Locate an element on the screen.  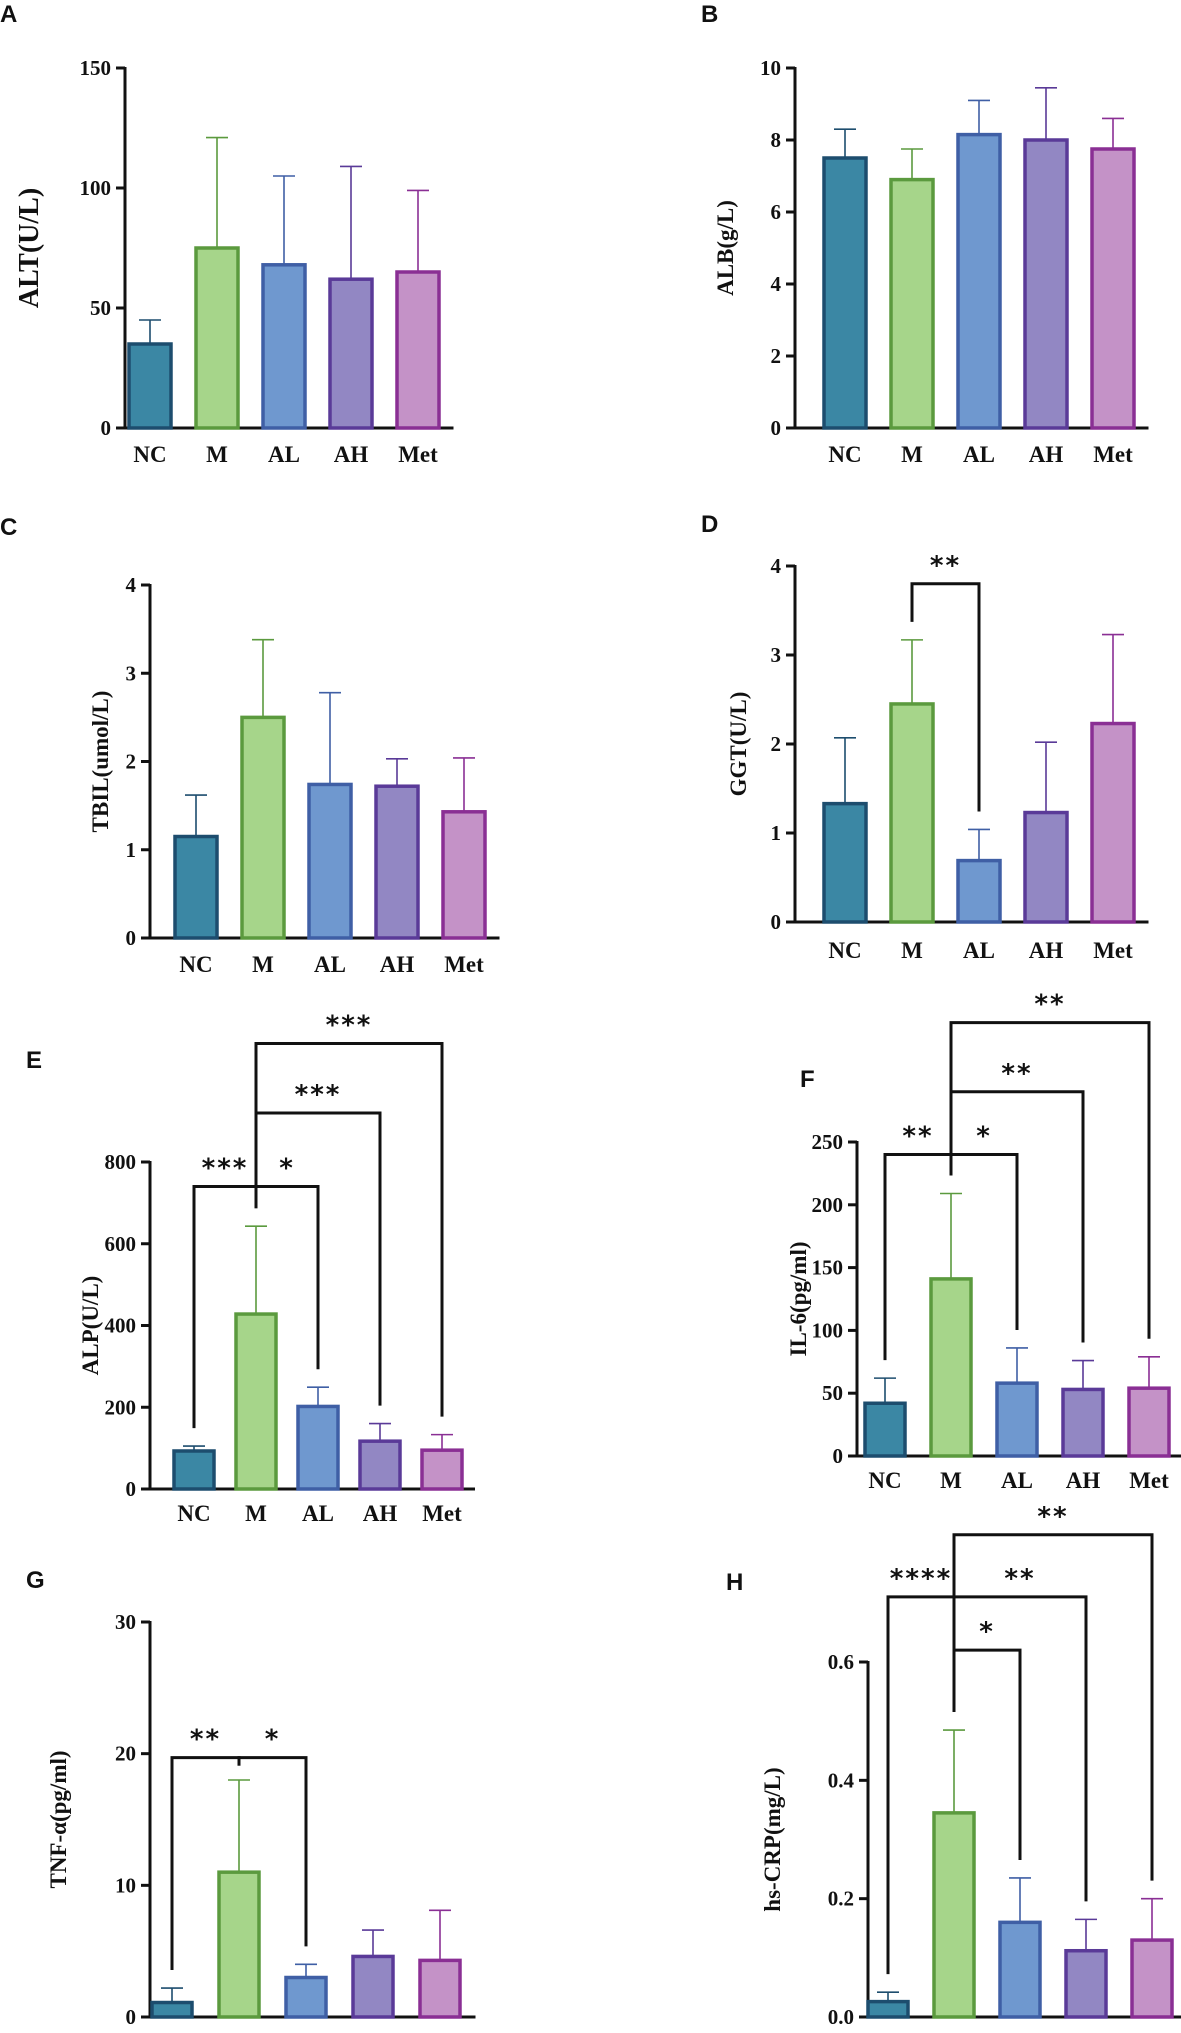
panel-d-y-tick-label: 1 is located at coordinates (776, 833).